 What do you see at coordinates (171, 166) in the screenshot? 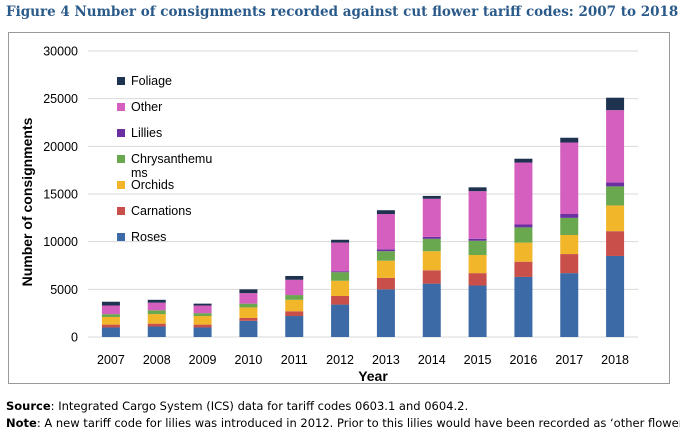
I see `legend-label: Chrysanthemu ms` at bounding box center [171, 166].